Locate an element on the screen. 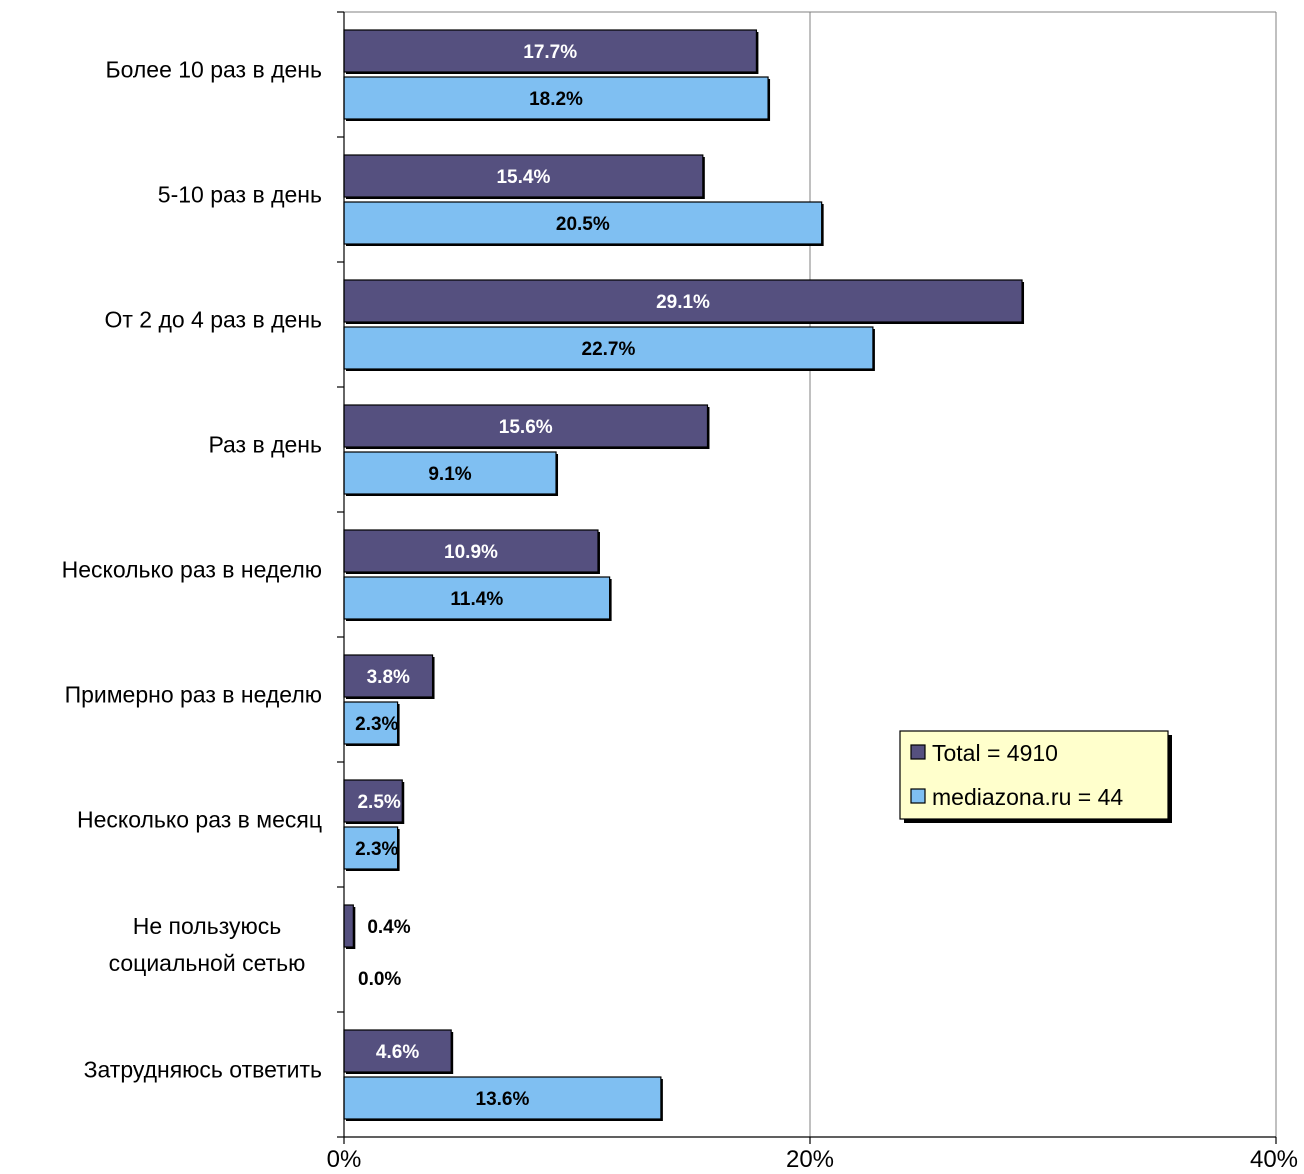 The image size is (1304, 1174). category-label: Затрудняюсь ответить is located at coordinates (203, 1070).